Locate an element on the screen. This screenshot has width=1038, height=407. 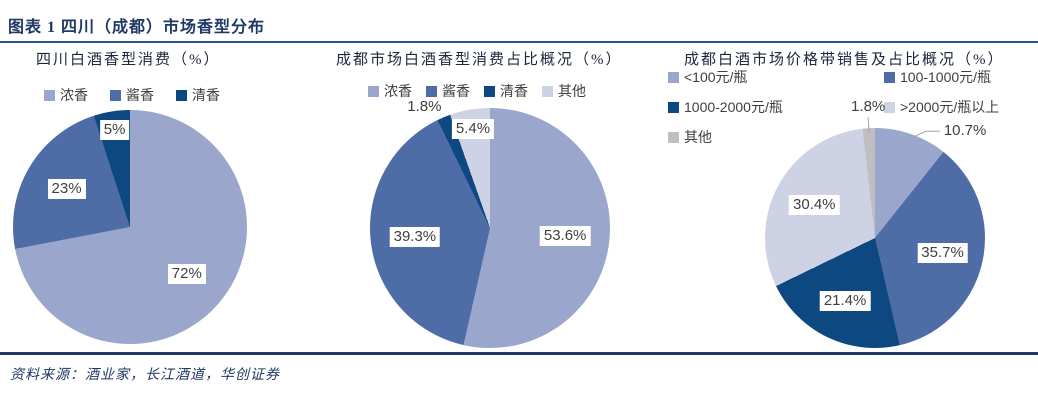
slice-label: 39.3% is located at coordinates (415, 236).